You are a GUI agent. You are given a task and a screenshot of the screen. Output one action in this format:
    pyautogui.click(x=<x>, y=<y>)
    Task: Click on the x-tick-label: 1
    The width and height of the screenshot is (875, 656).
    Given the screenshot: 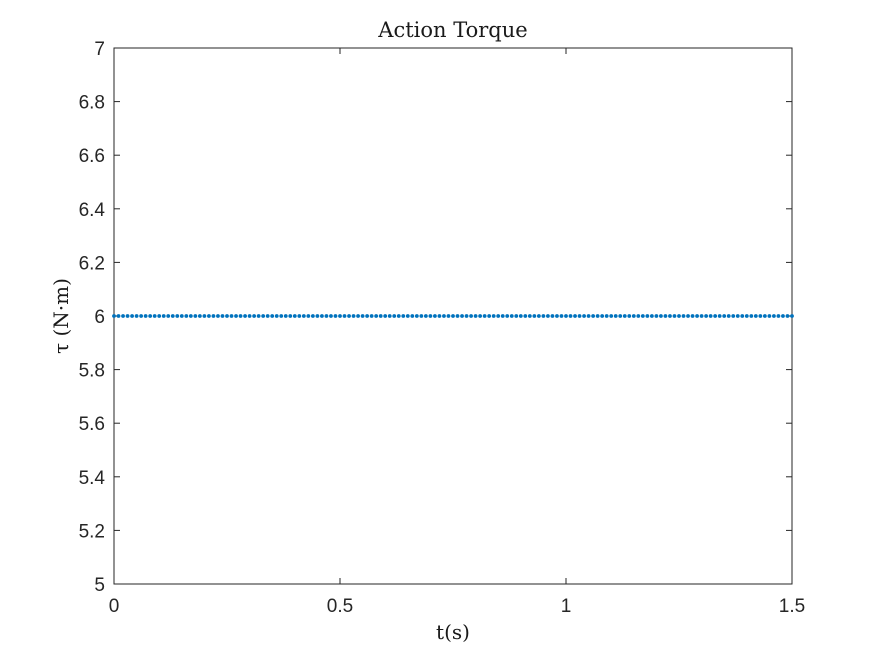 What is the action you would take?
    pyautogui.click(x=566, y=606)
    